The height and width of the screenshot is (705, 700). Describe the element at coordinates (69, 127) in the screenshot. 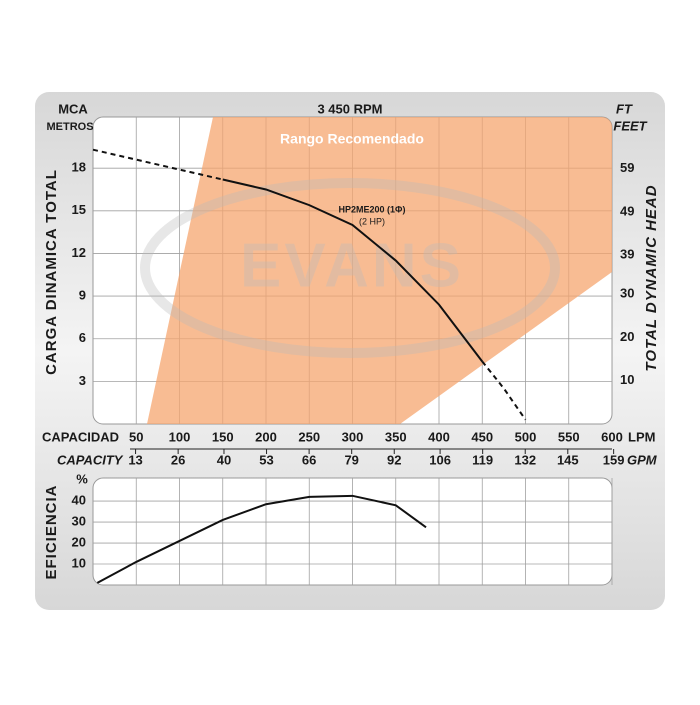

I see `y-unit: METROS` at that location.